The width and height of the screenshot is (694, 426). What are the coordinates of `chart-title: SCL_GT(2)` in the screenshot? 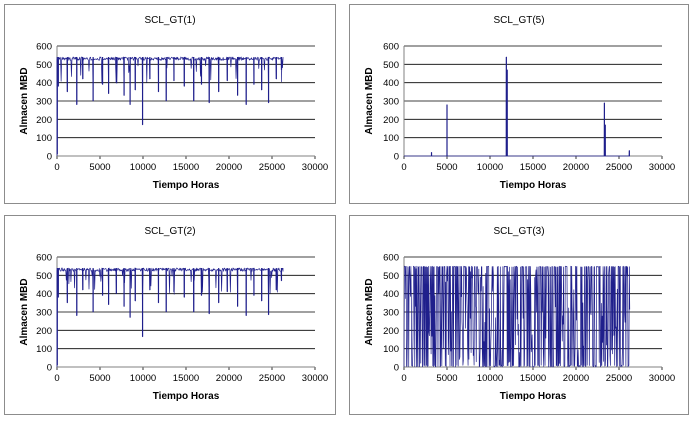 It's located at (169, 231).